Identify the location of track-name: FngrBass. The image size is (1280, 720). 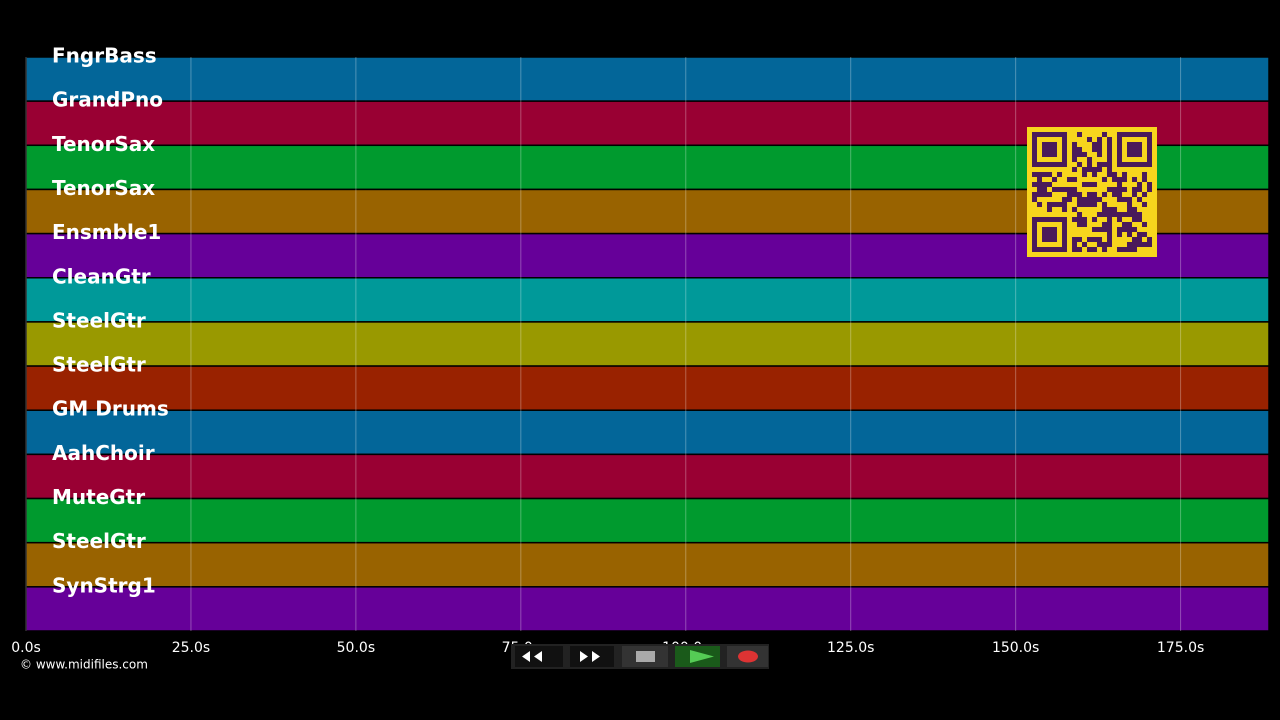
(104, 56).